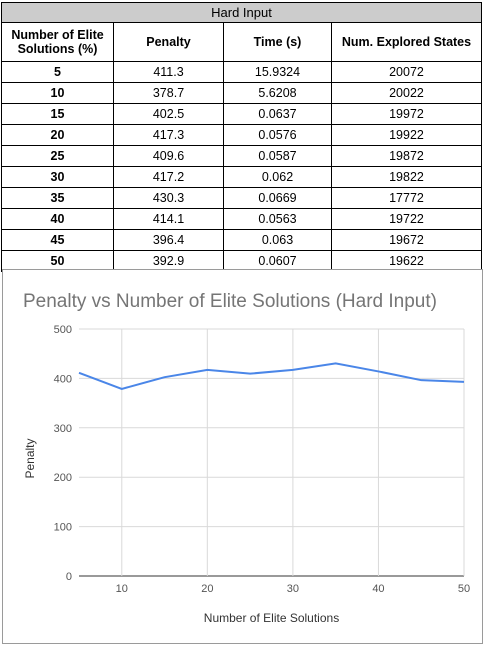 This screenshot has width=485, height=646. Describe the element at coordinates (57, 93) in the screenshot. I see `table-cell: 10` at that location.